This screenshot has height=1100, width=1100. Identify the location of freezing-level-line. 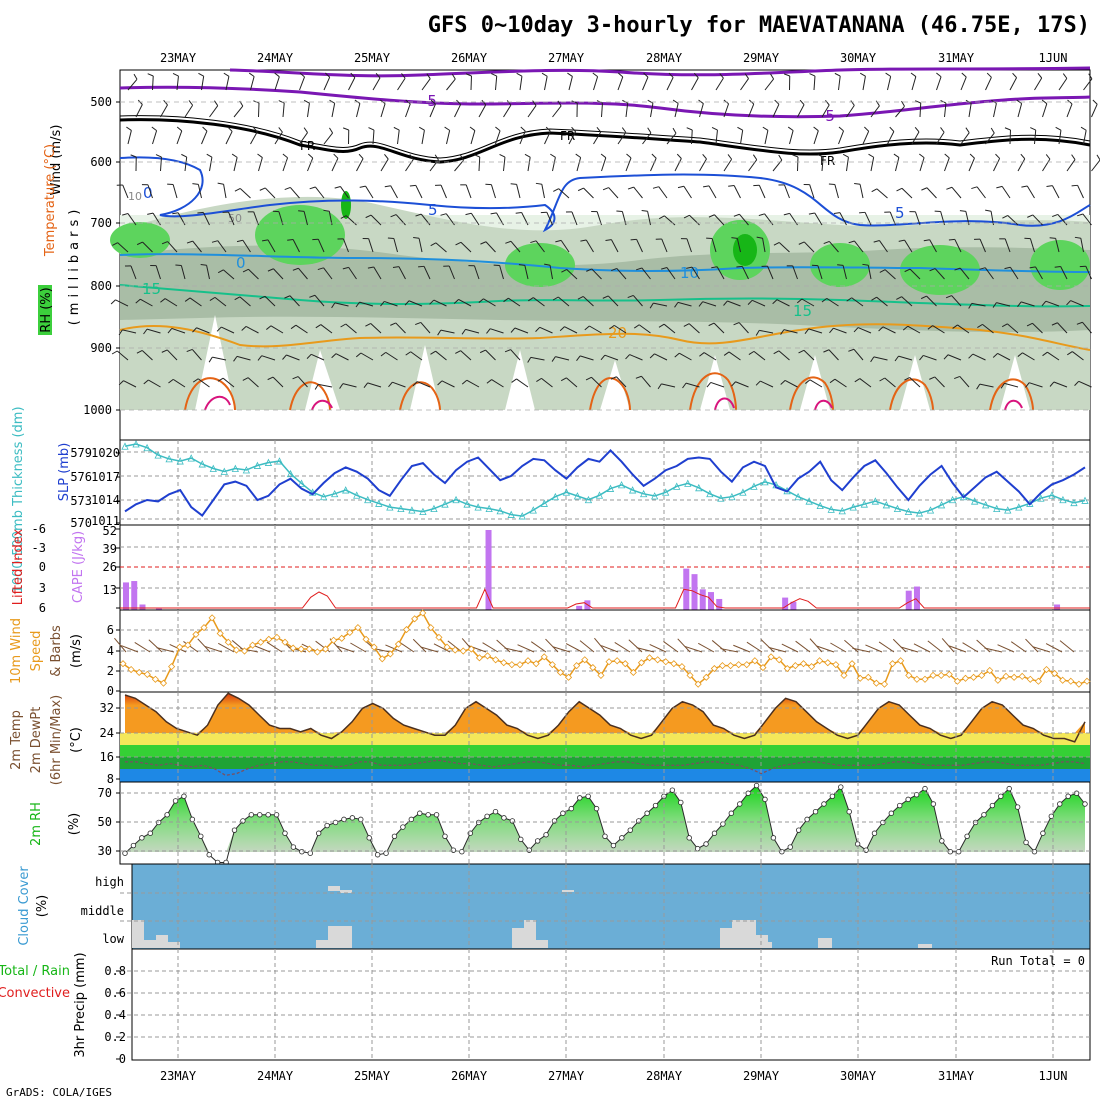
(605, 141).